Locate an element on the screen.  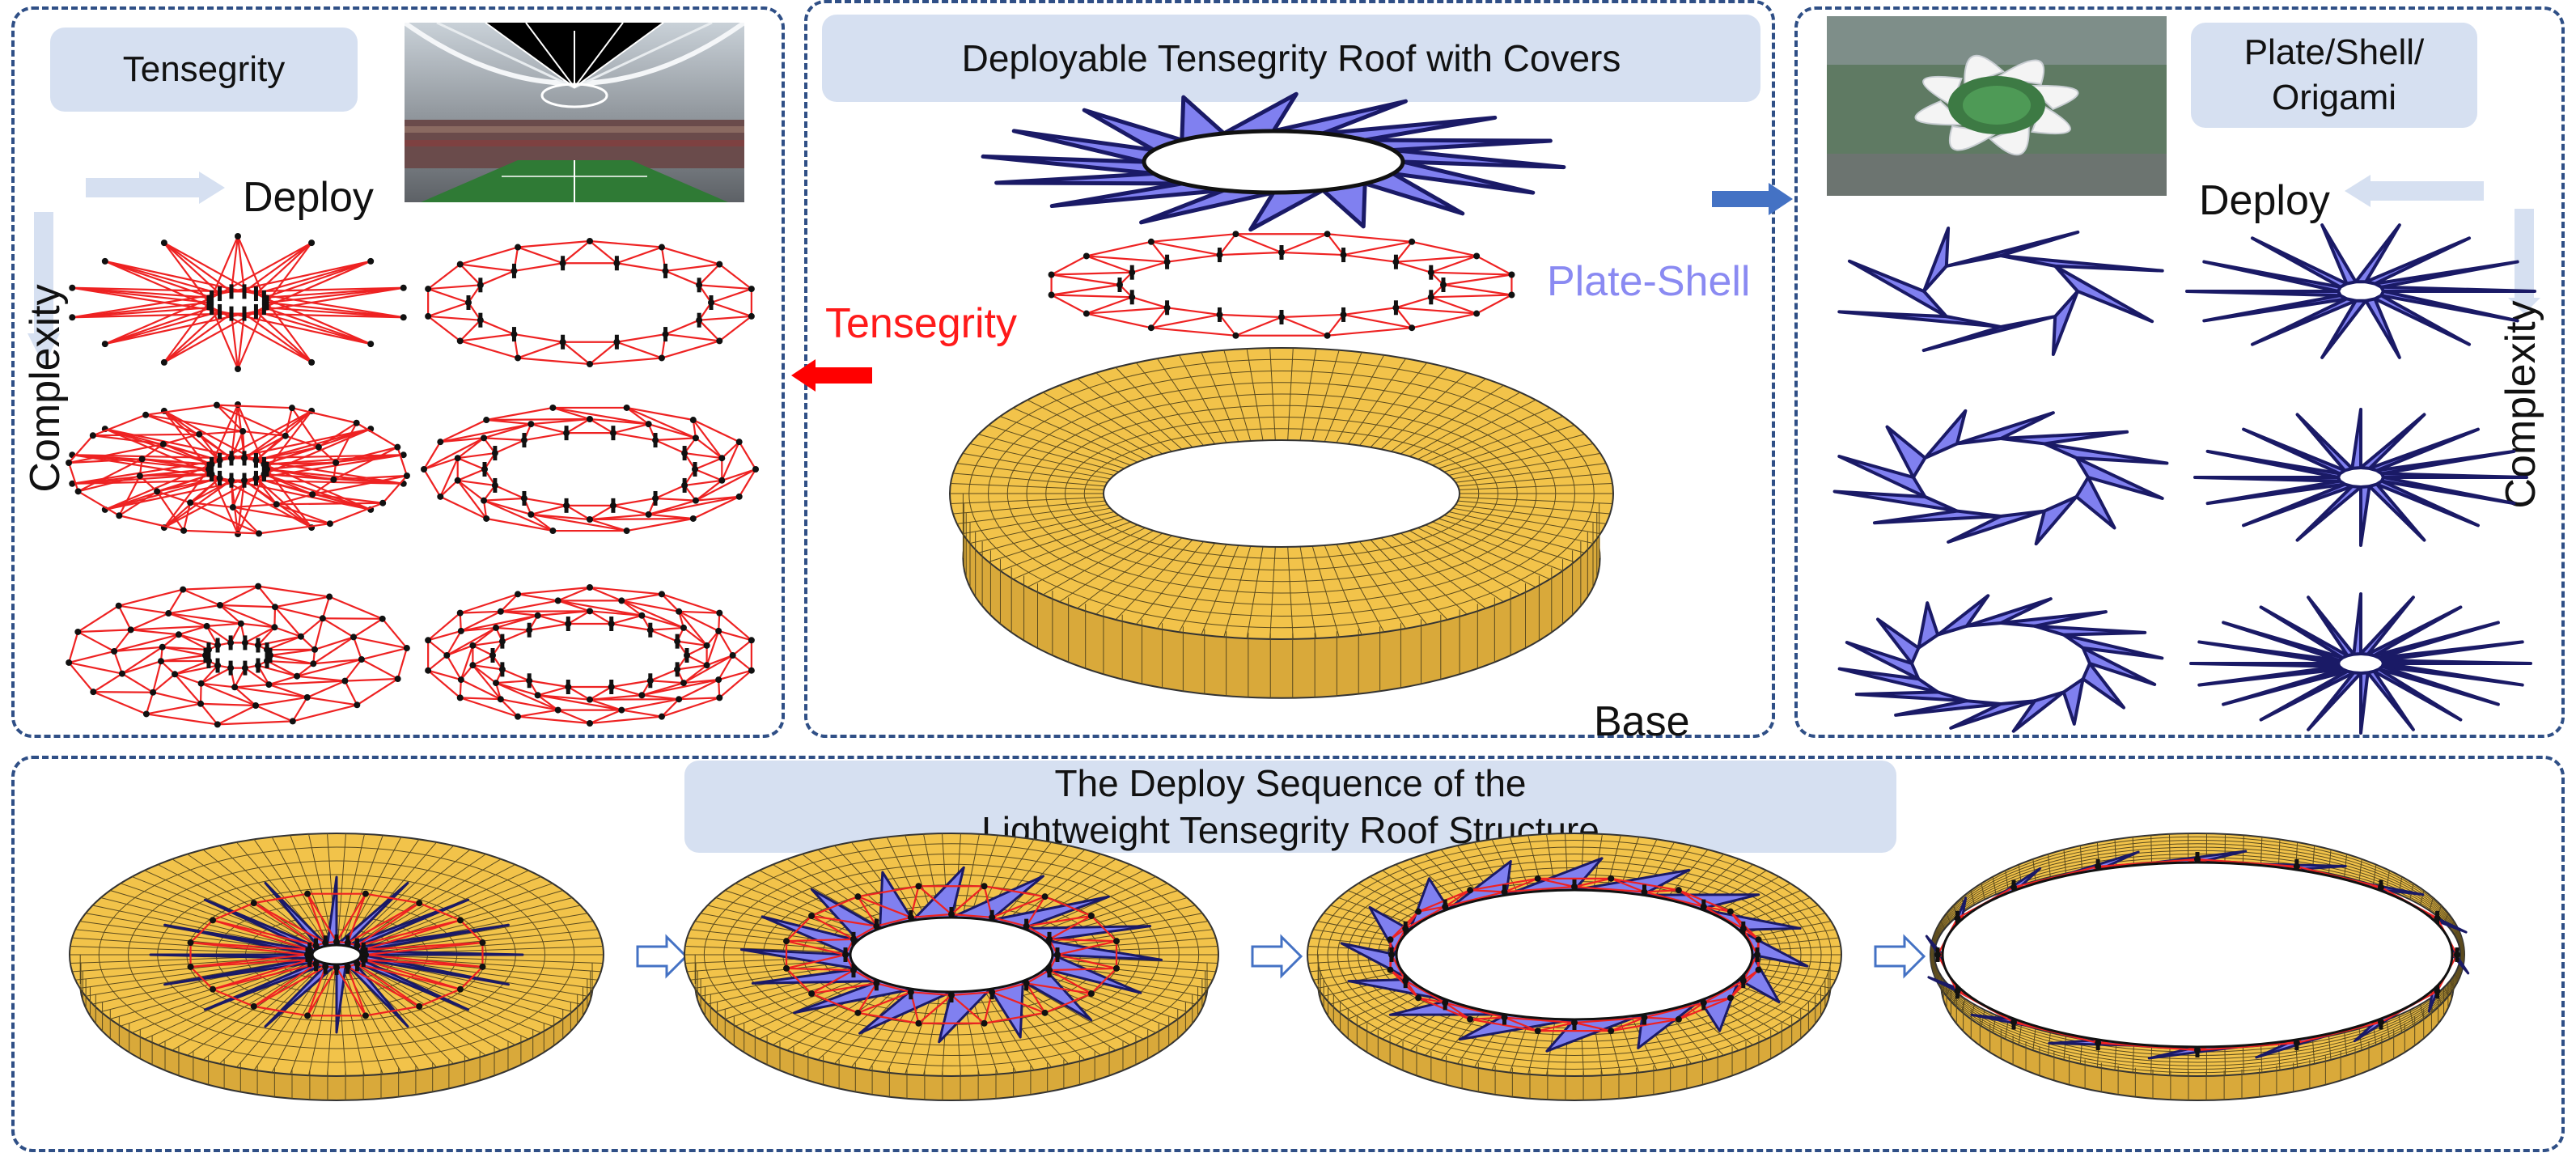
plate-deploy-label: Deploy is located at coordinates (2264, 200).